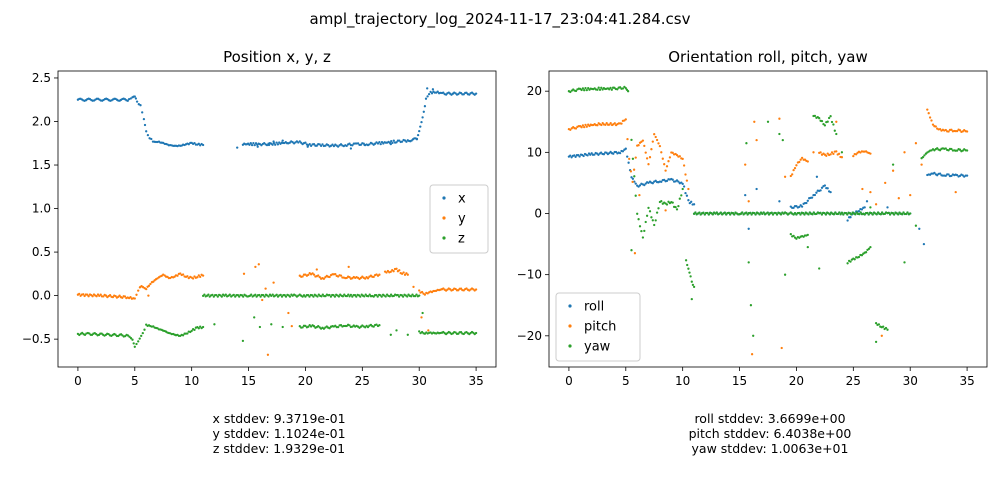 The image size is (1000, 500). Describe the element at coordinates (277, 309) in the screenshot. I see `series-y` at that location.